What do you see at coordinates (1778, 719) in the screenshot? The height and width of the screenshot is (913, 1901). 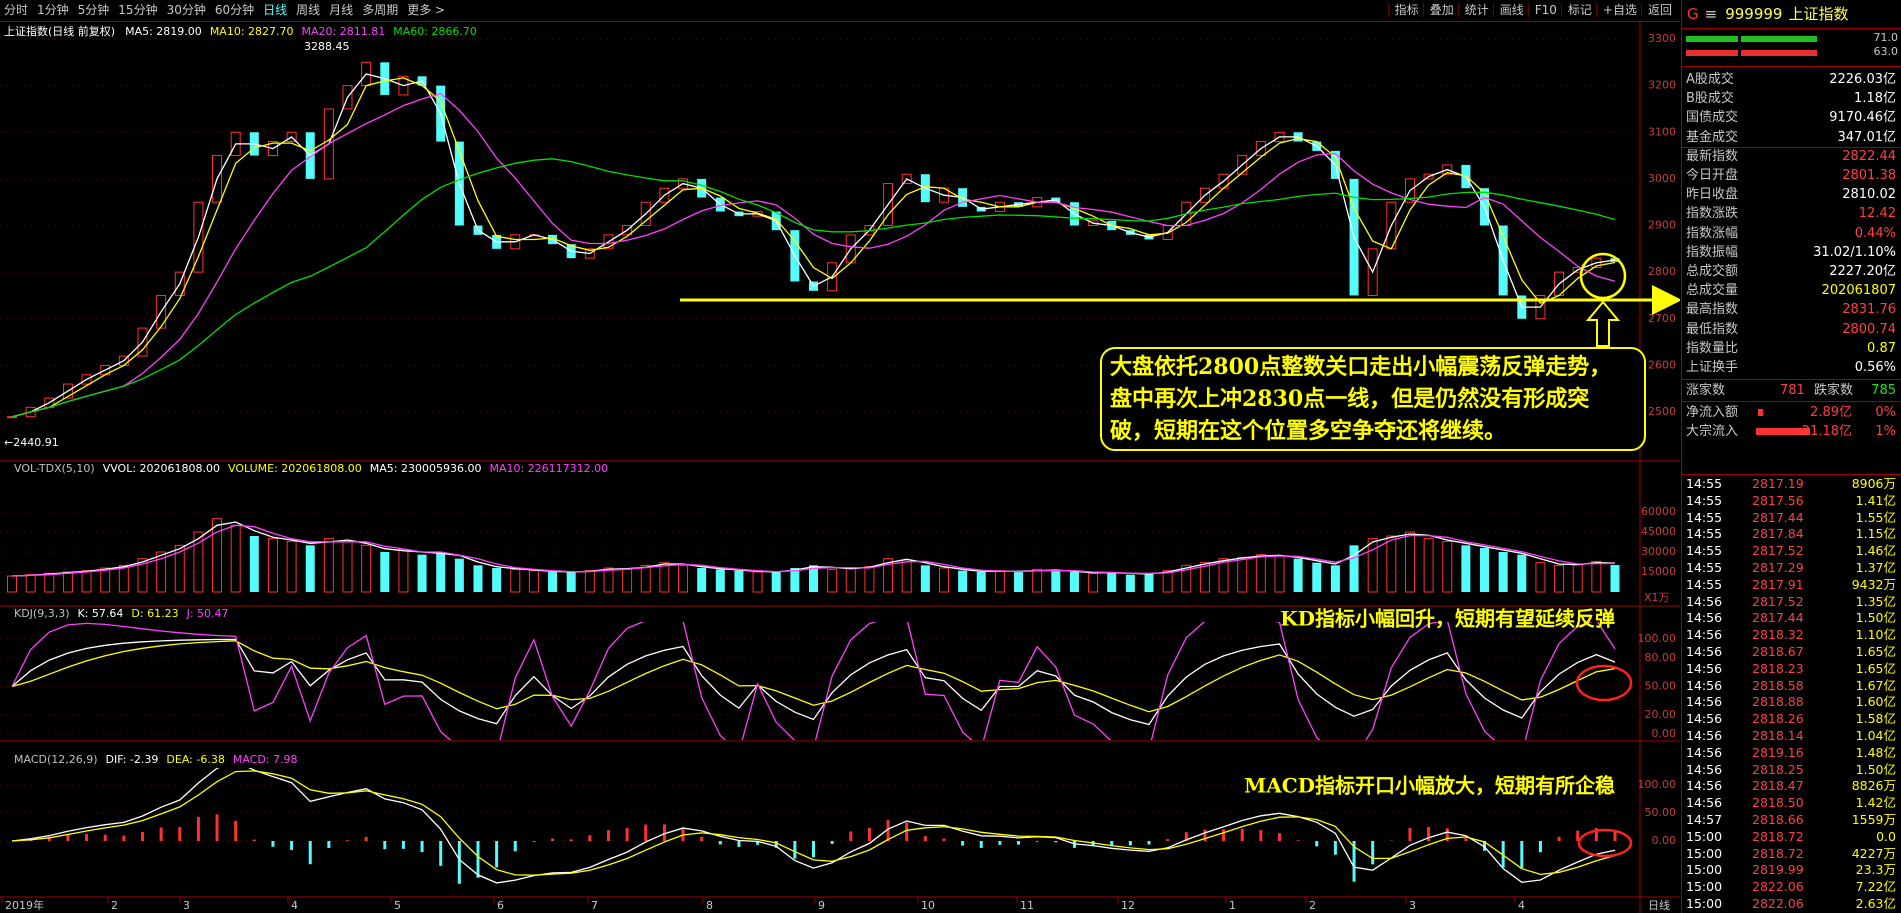 I see `tick-price: 2818.26` at bounding box center [1778, 719].